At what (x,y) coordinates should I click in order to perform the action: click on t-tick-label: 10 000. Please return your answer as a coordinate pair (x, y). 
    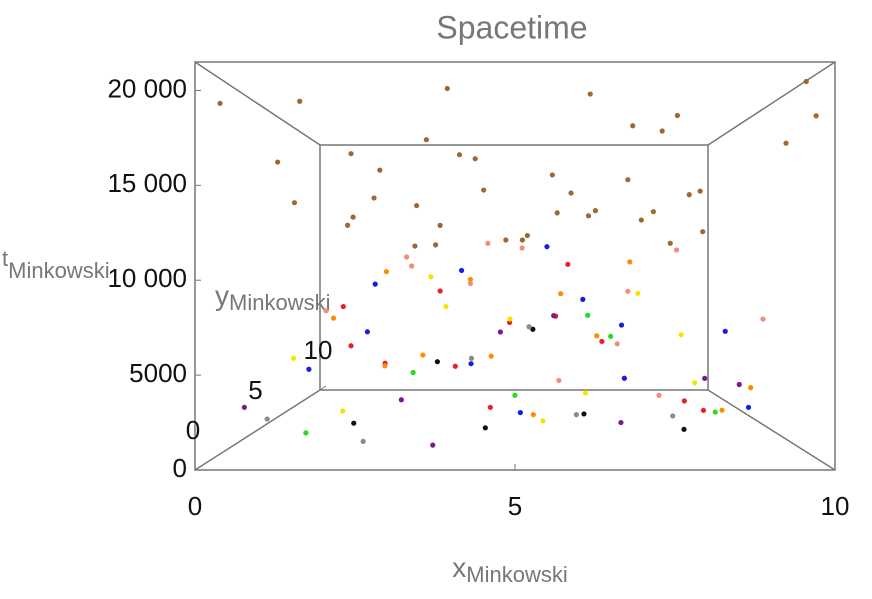
    Looking at the image, I should click on (147, 278).